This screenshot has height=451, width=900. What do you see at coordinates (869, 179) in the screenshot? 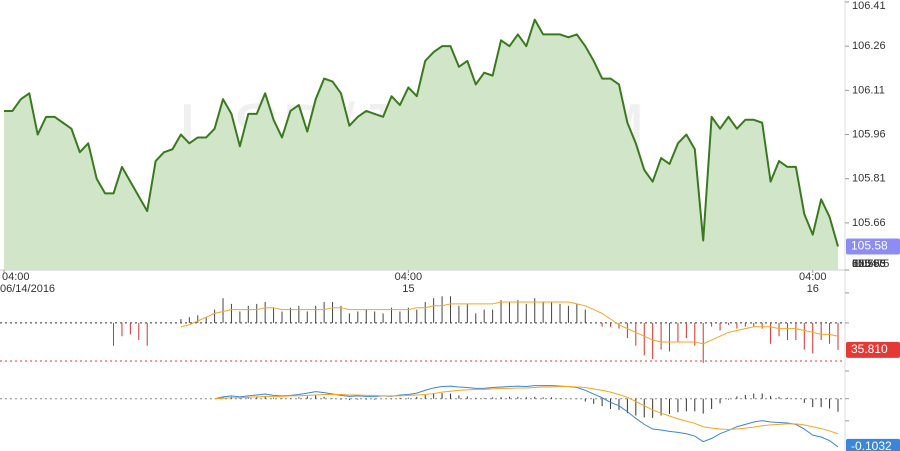
I see `y-tick-label: 105.81` at bounding box center [869, 179].